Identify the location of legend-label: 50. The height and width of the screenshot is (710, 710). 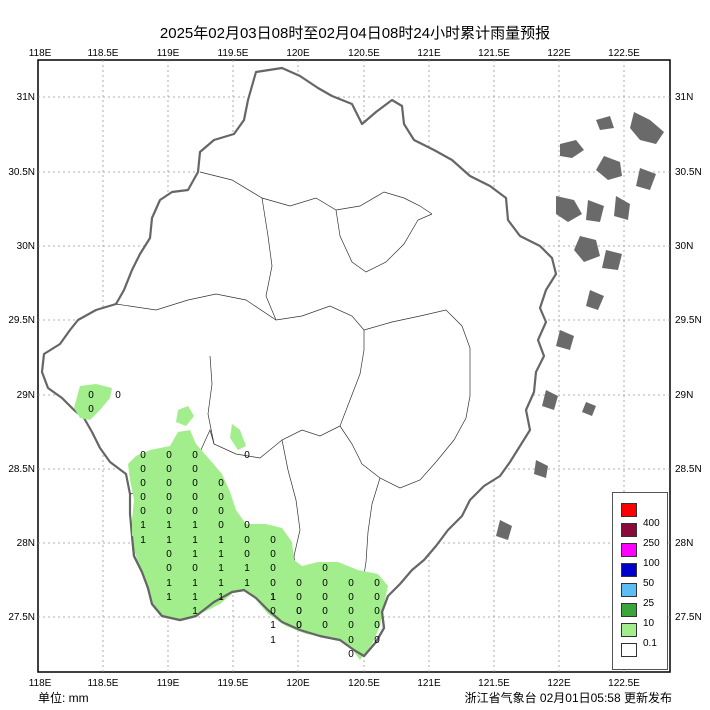
(649, 583).